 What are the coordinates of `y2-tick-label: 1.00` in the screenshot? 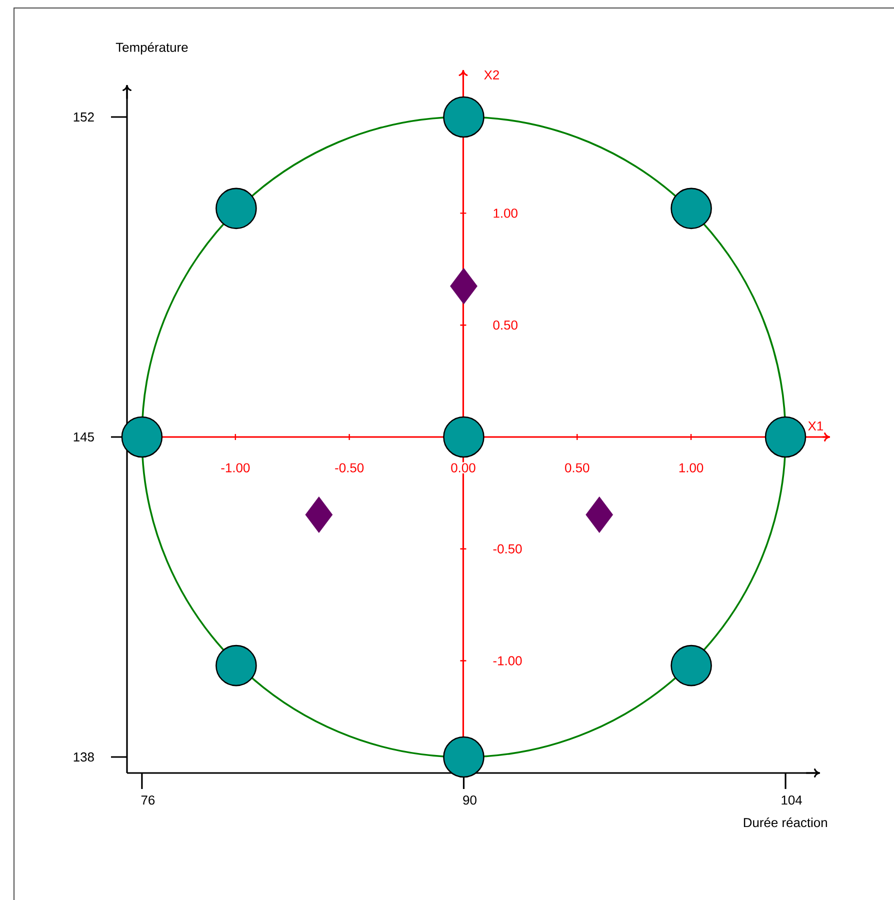 It's located at (506, 213).